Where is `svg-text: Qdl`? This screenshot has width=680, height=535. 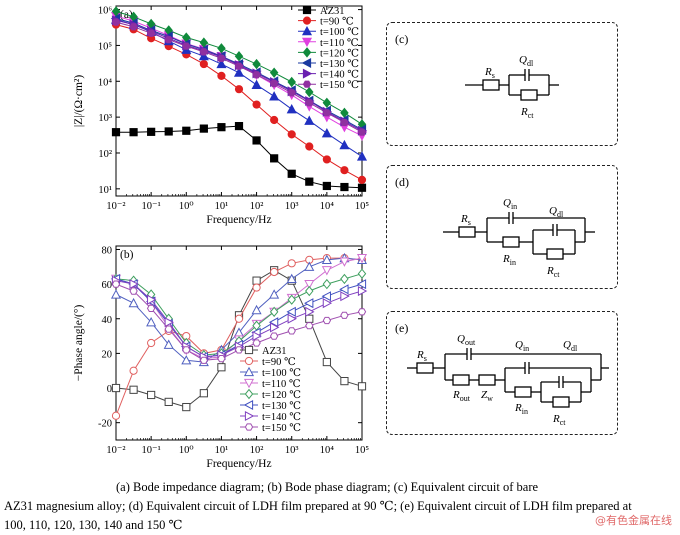
svg-text: Qdl is located at coordinates (526, 61).